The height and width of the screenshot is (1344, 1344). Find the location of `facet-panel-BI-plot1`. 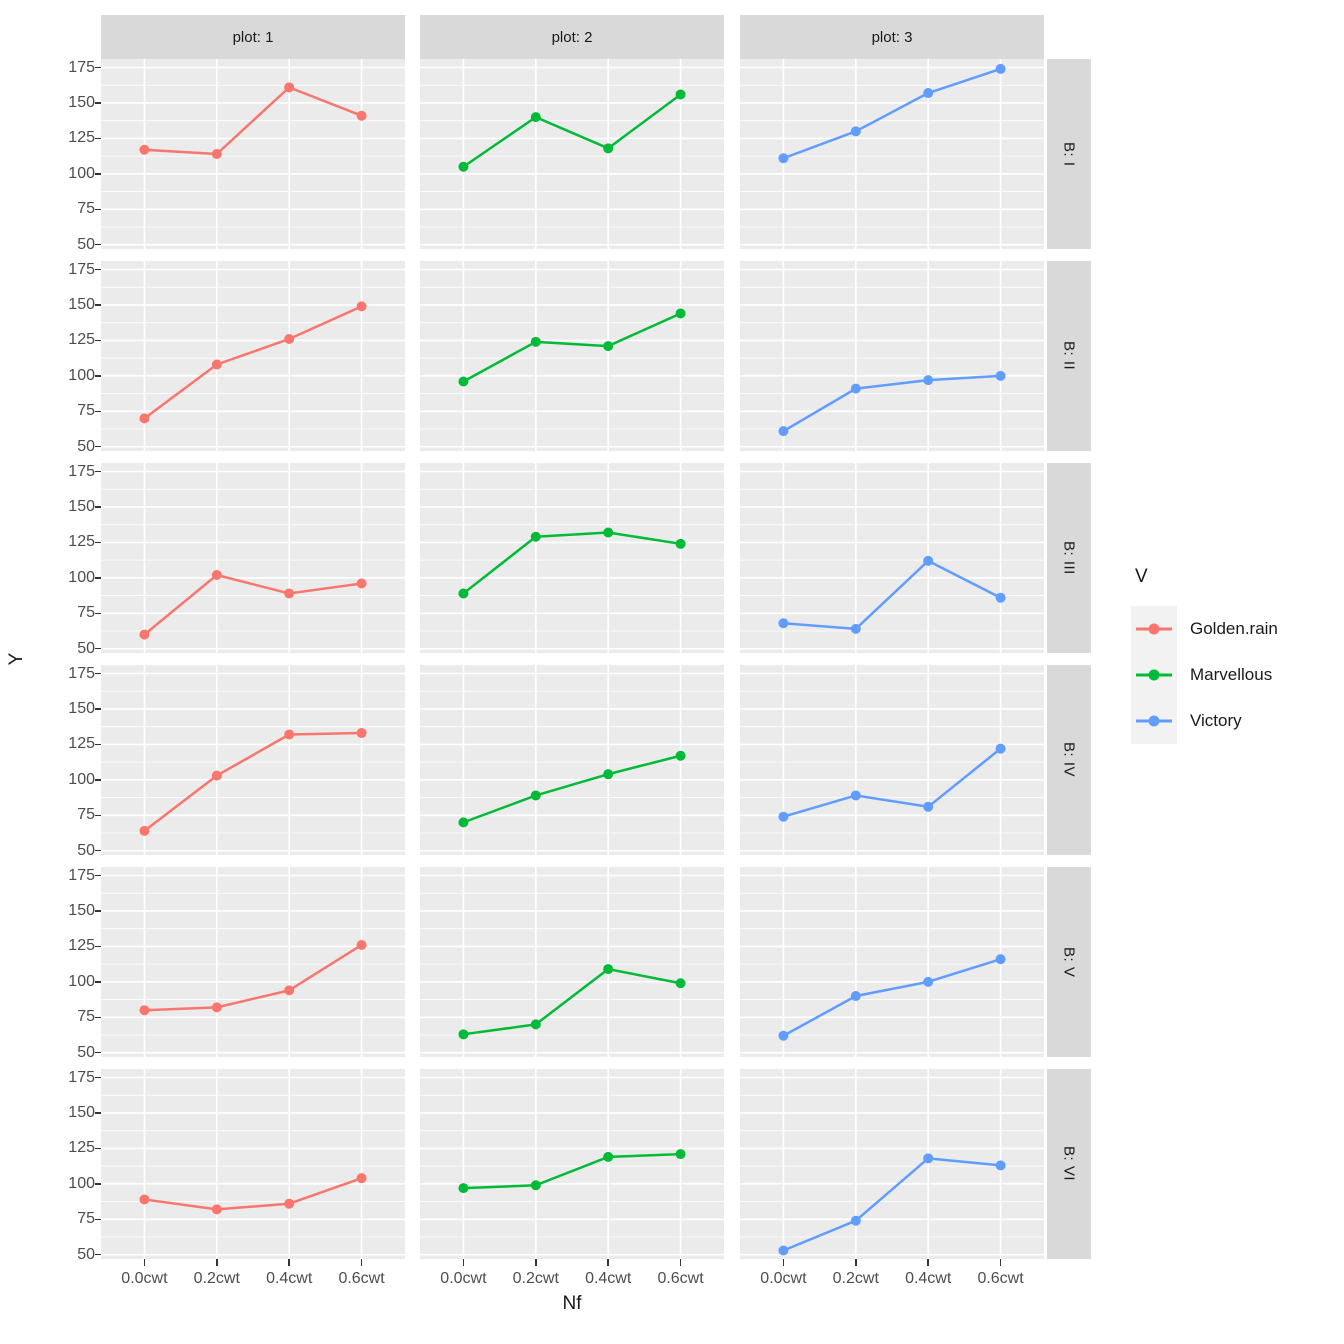

facet-panel-BI-plot1 is located at coordinates (253, 154).